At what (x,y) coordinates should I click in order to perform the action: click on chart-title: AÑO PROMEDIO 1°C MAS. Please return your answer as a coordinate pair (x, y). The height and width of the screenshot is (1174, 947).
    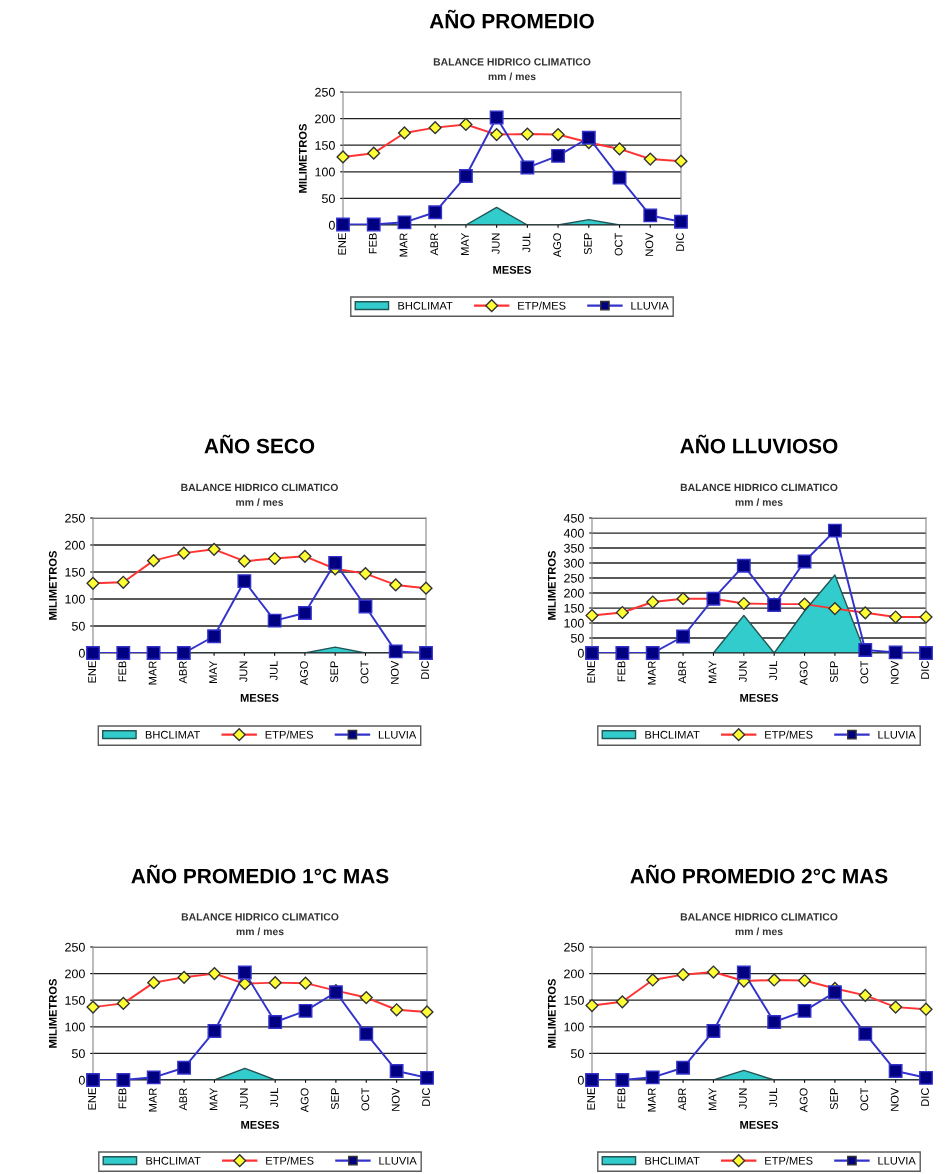
    Looking at the image, I should click on (260, 874).